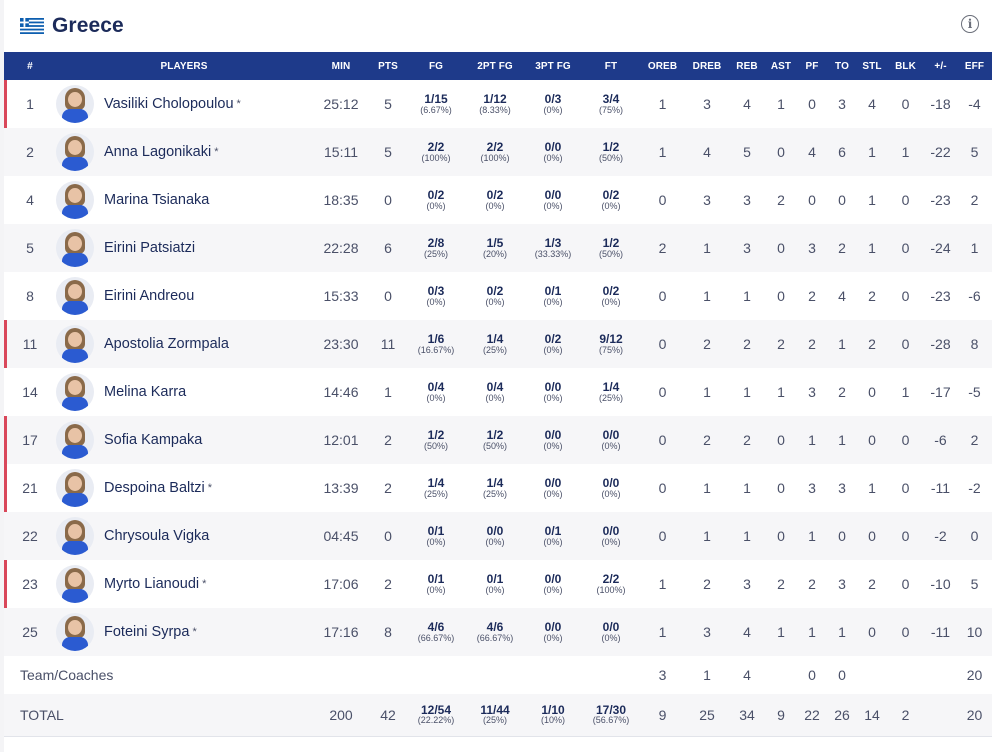 This screenshot has width=995, height=752. I want to click on column-header: FG, so click(436, 66).